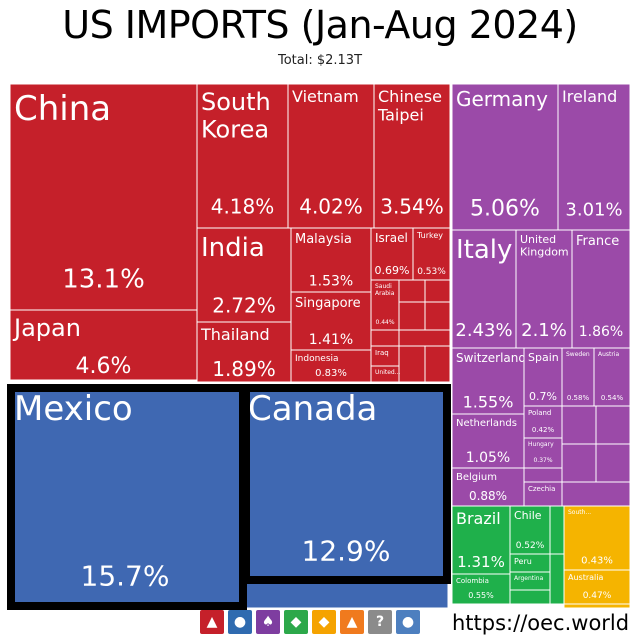  I want to click on treemap-tile-australia: Australia 0.47%, so click(597, 587).